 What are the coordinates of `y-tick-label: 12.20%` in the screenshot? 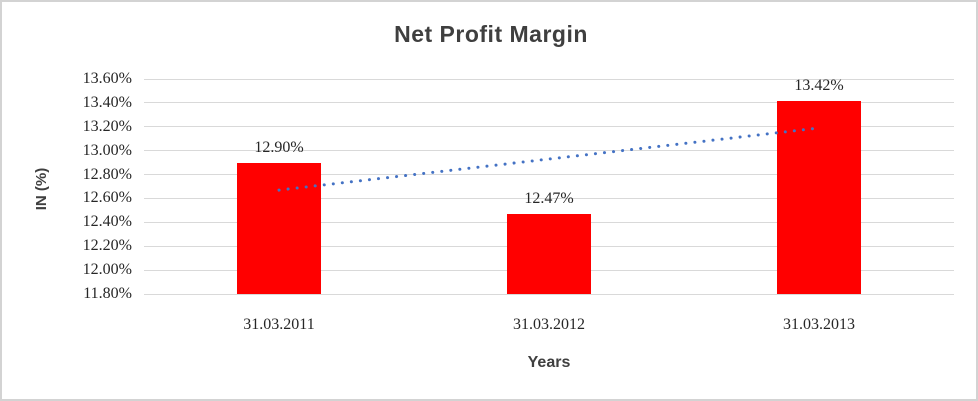 It's located at (107, 246).